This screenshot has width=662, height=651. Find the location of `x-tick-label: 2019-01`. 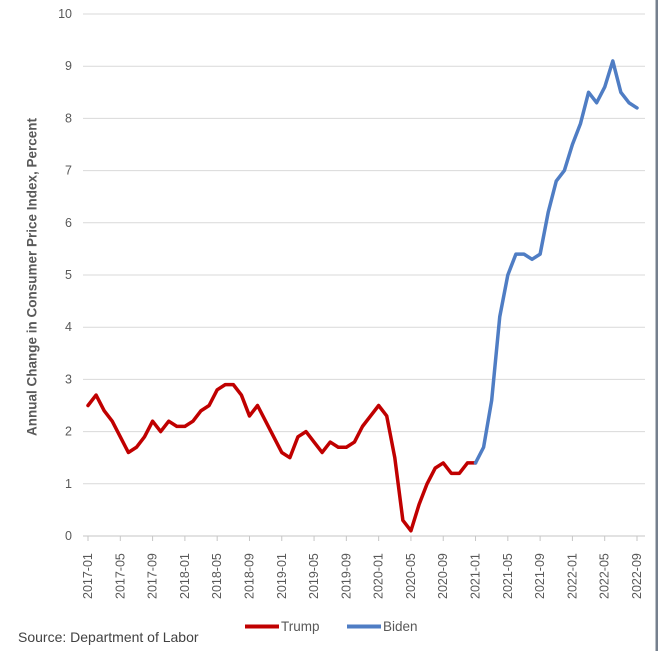

x-tick-label: 2019-01 is located at coordinates (282, 576).